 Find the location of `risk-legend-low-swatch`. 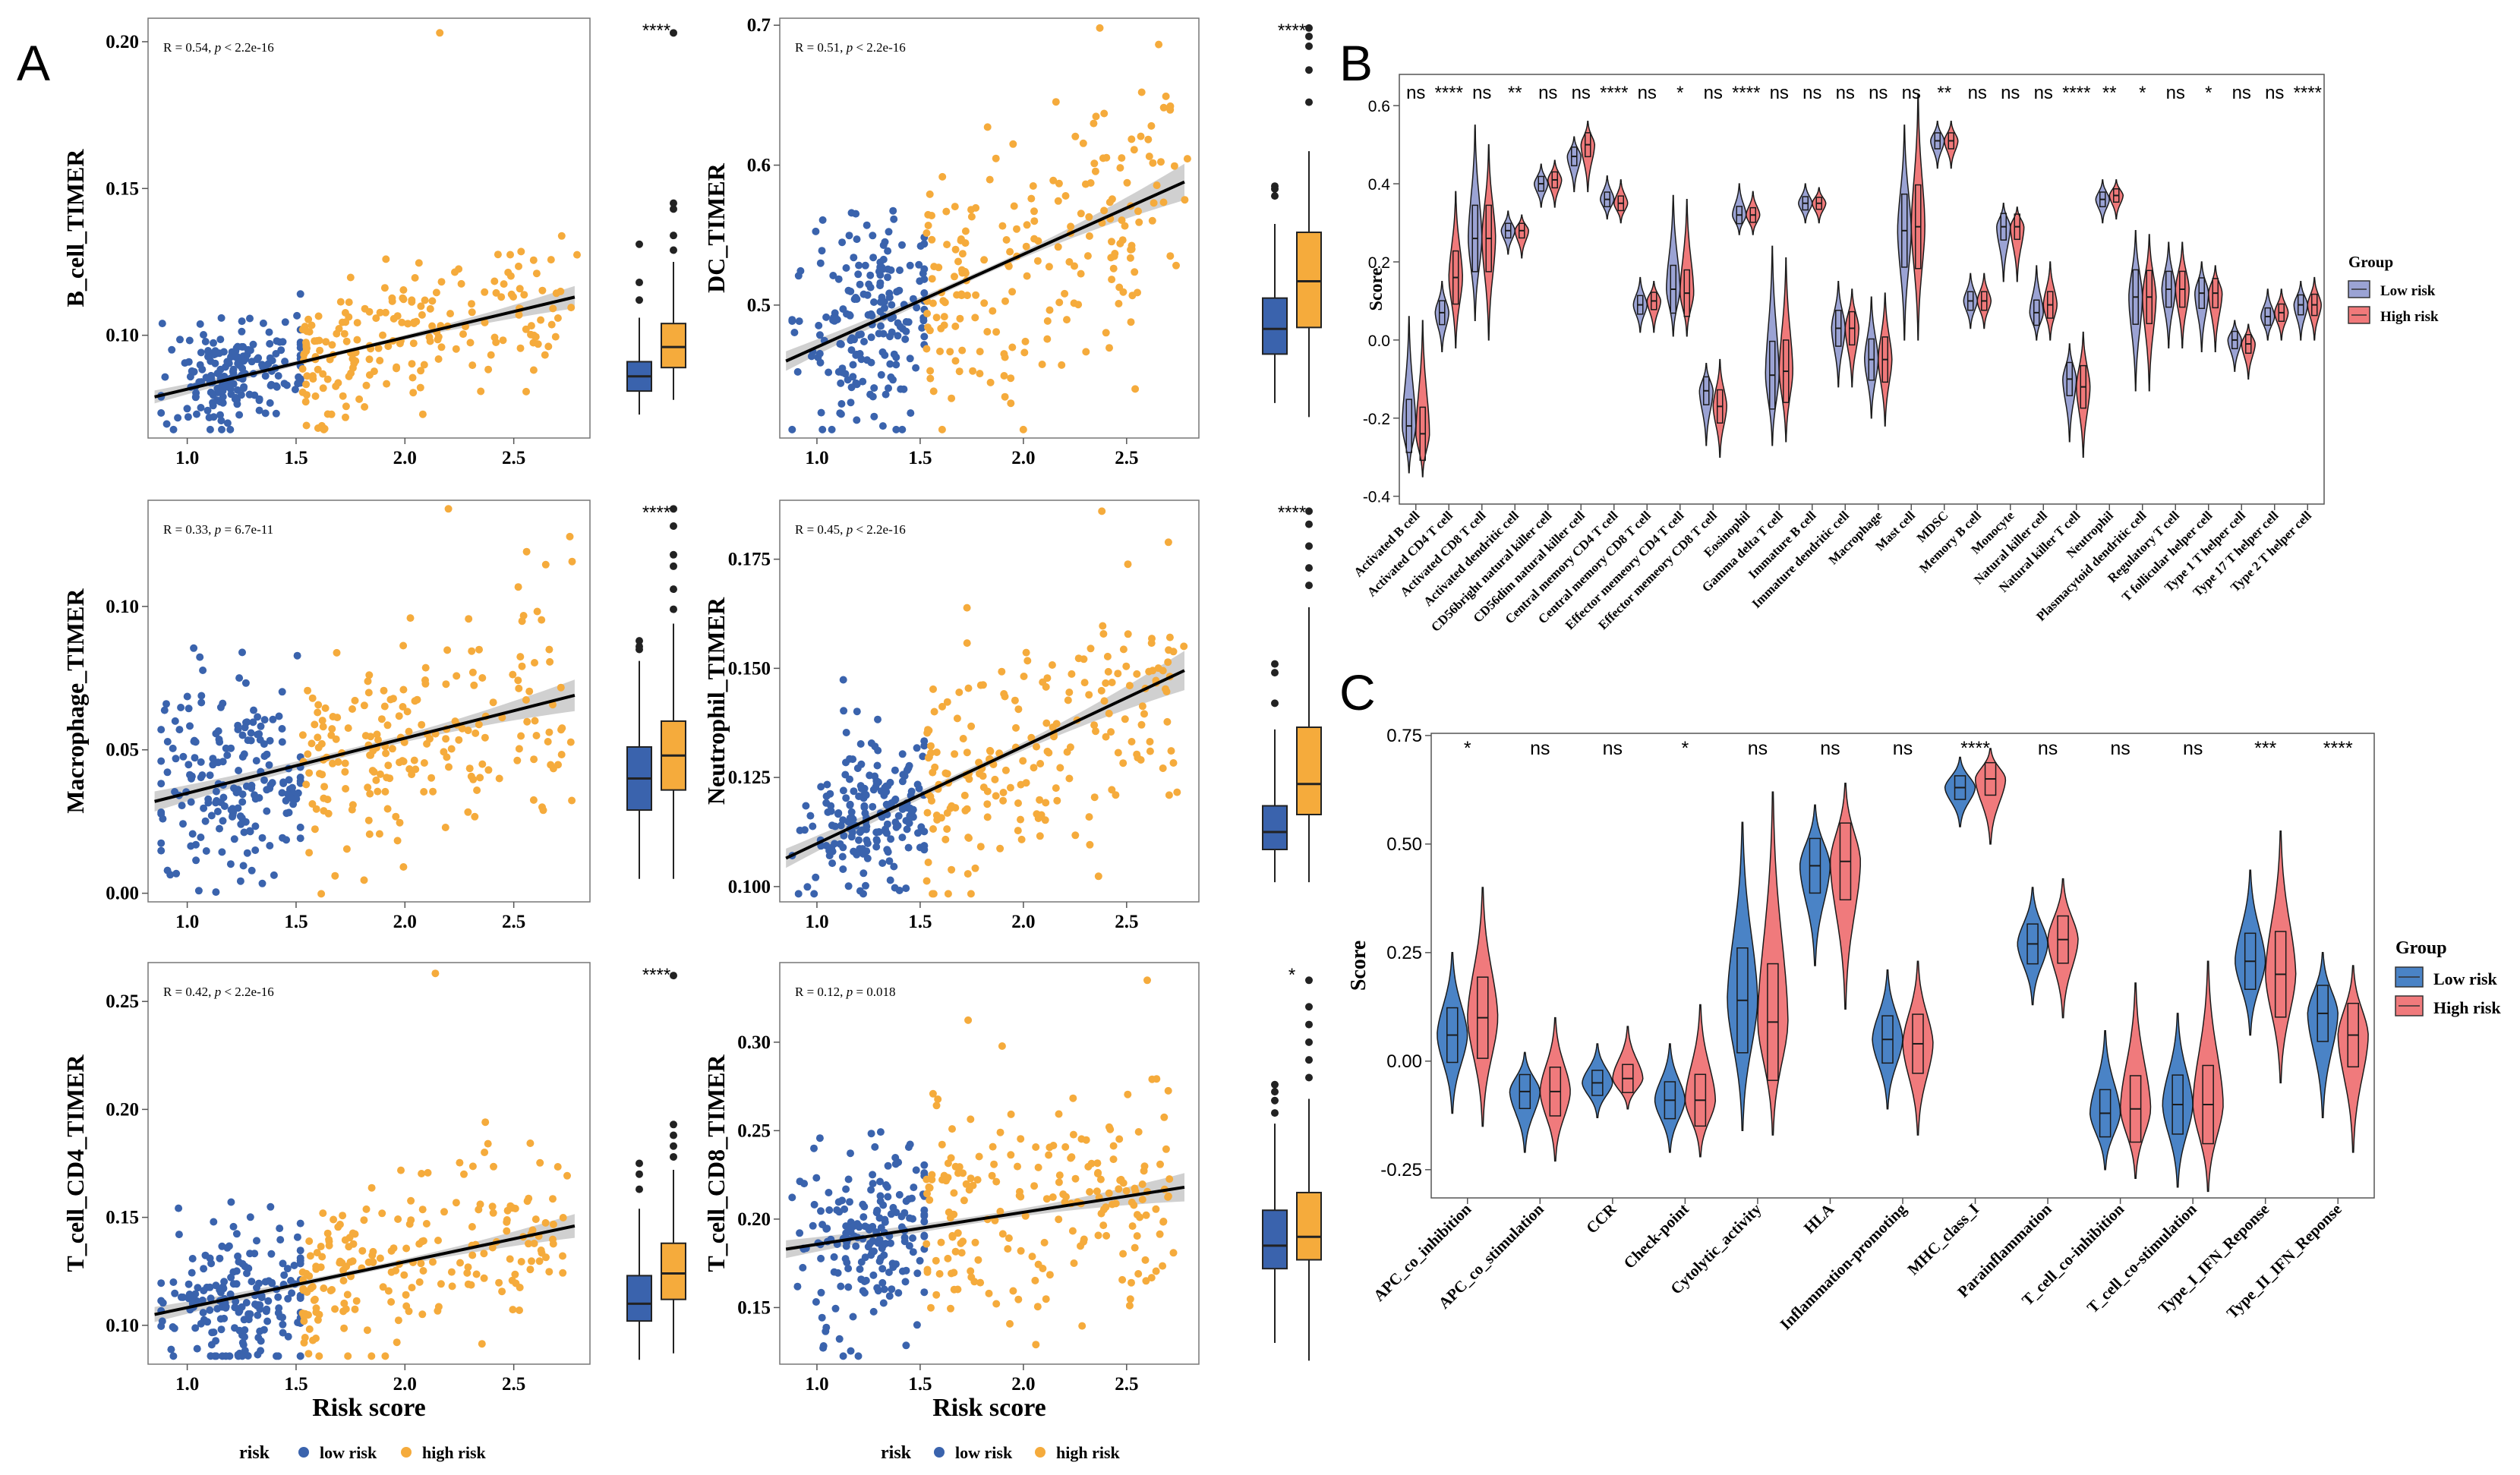

risk-legend-low-swatch is located at coordinates (939, 1452).